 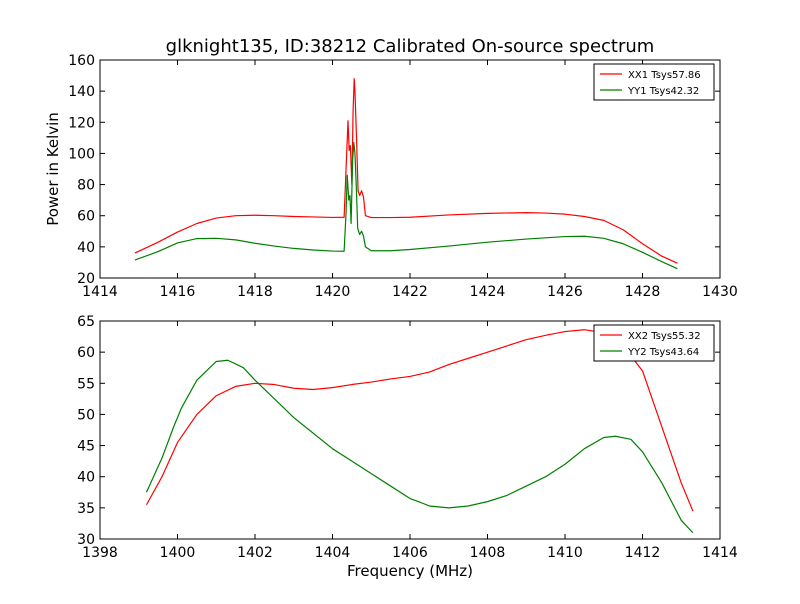 What do you see at coordinates (406, 205) in the screenshot?
I see `series-line-yy` at bounding box center [406, 205].